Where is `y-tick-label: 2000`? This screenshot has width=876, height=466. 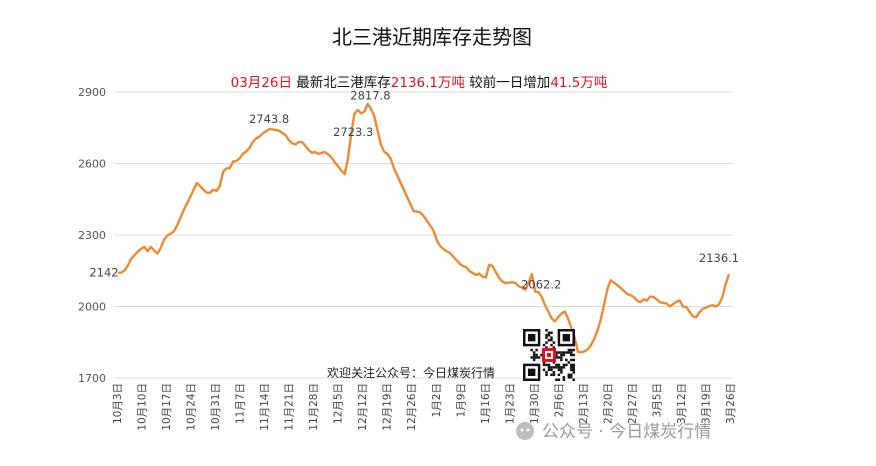 y-tick-label: 2000 is located at coordinates (92, 307).